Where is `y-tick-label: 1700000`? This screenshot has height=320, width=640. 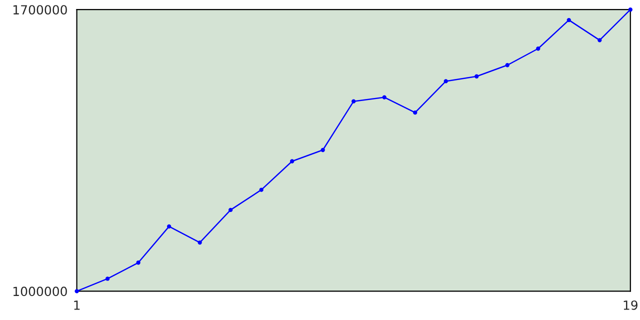 y-tick-label: 1700000 is located at coordinates (40, 10).